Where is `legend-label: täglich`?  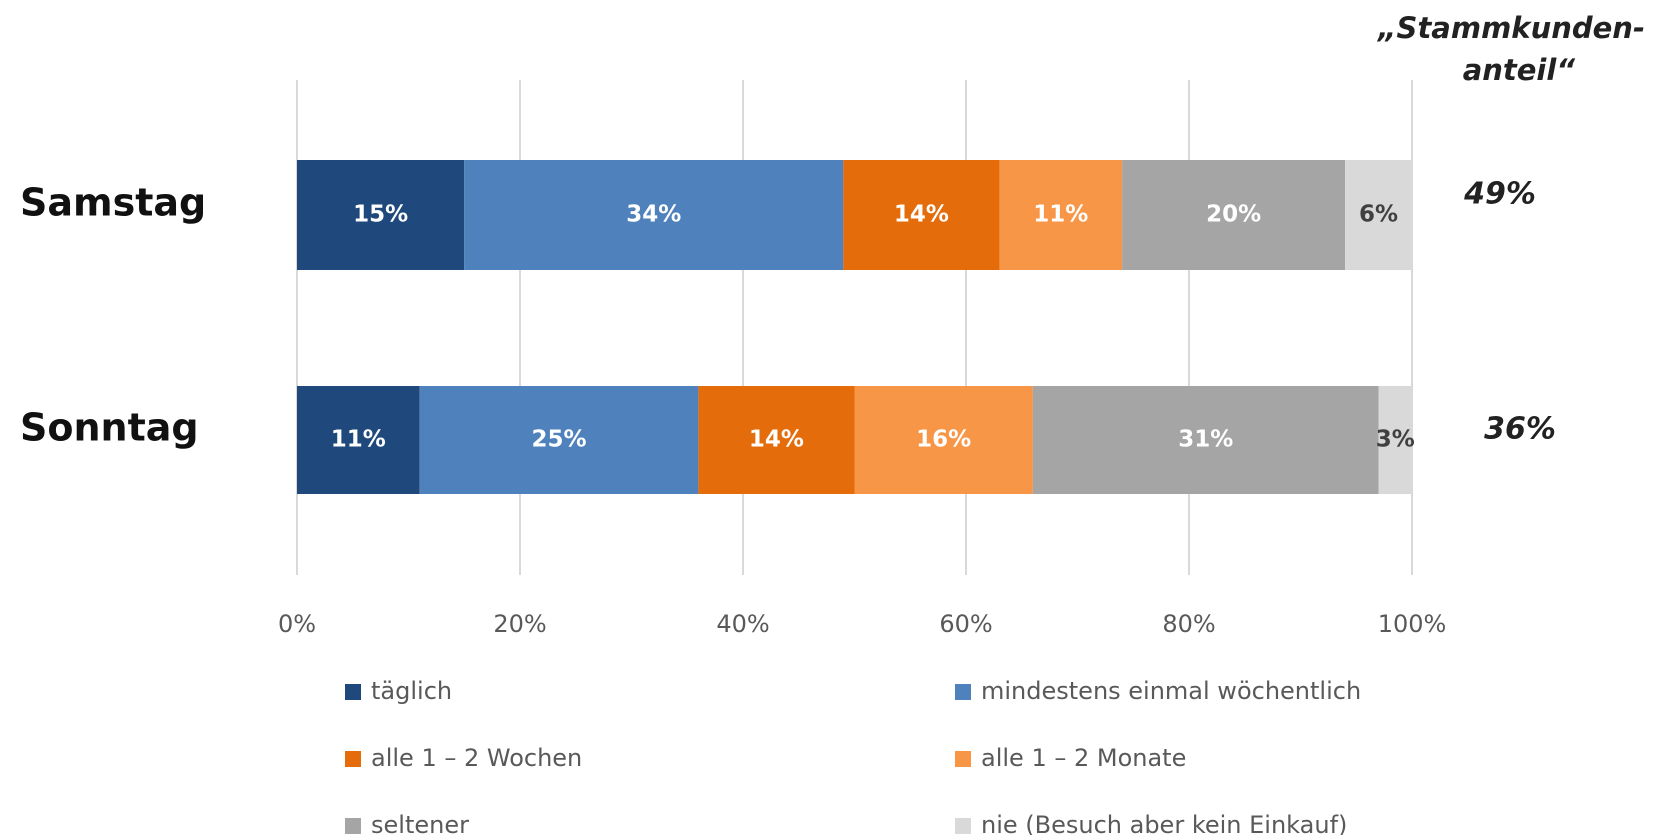 legend-label: täglich is located at coordinates (411, 691).